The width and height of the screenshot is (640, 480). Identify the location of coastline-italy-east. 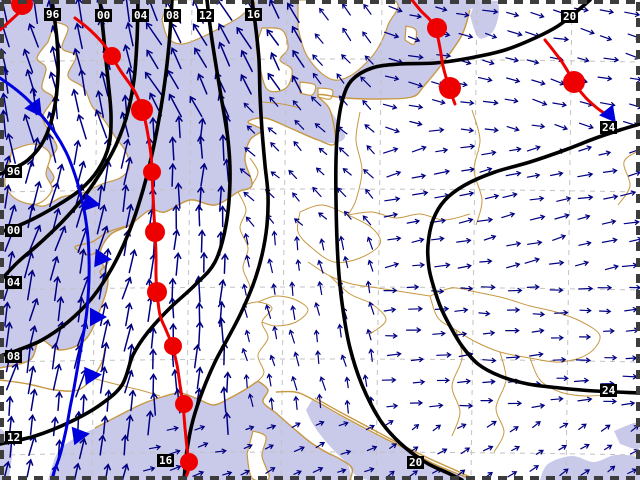
(371, 434).